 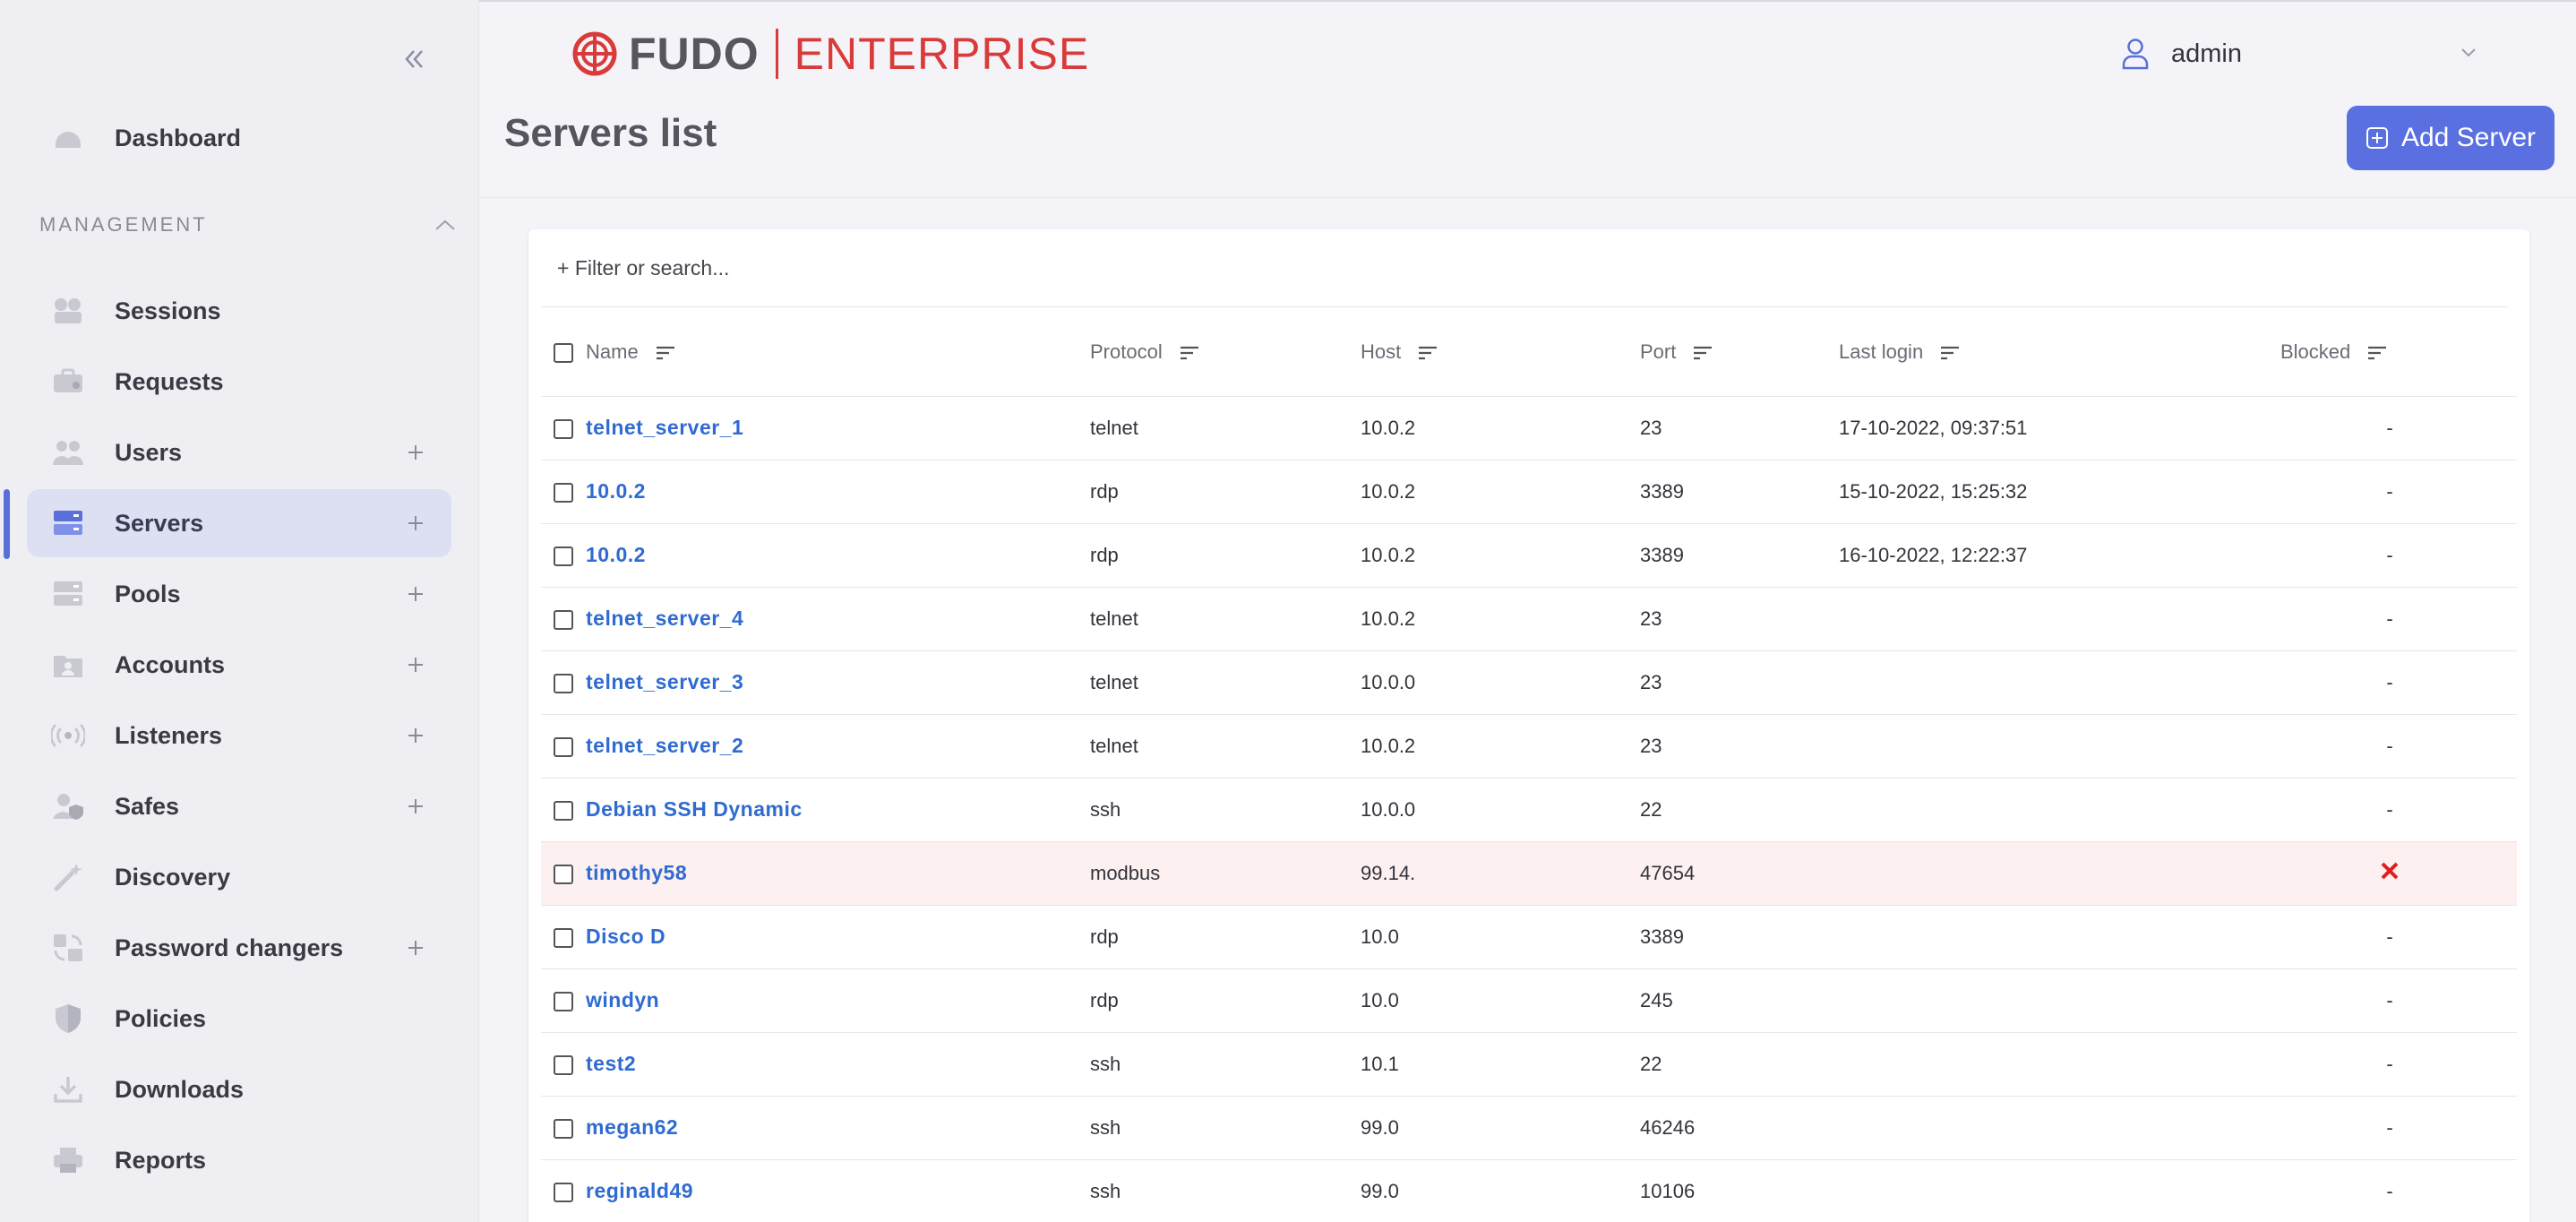 What do you see at coordinates (640, 1191) in the screenshot?
I see `server-name-link: reginald49` at bounding box center [640, 1191].